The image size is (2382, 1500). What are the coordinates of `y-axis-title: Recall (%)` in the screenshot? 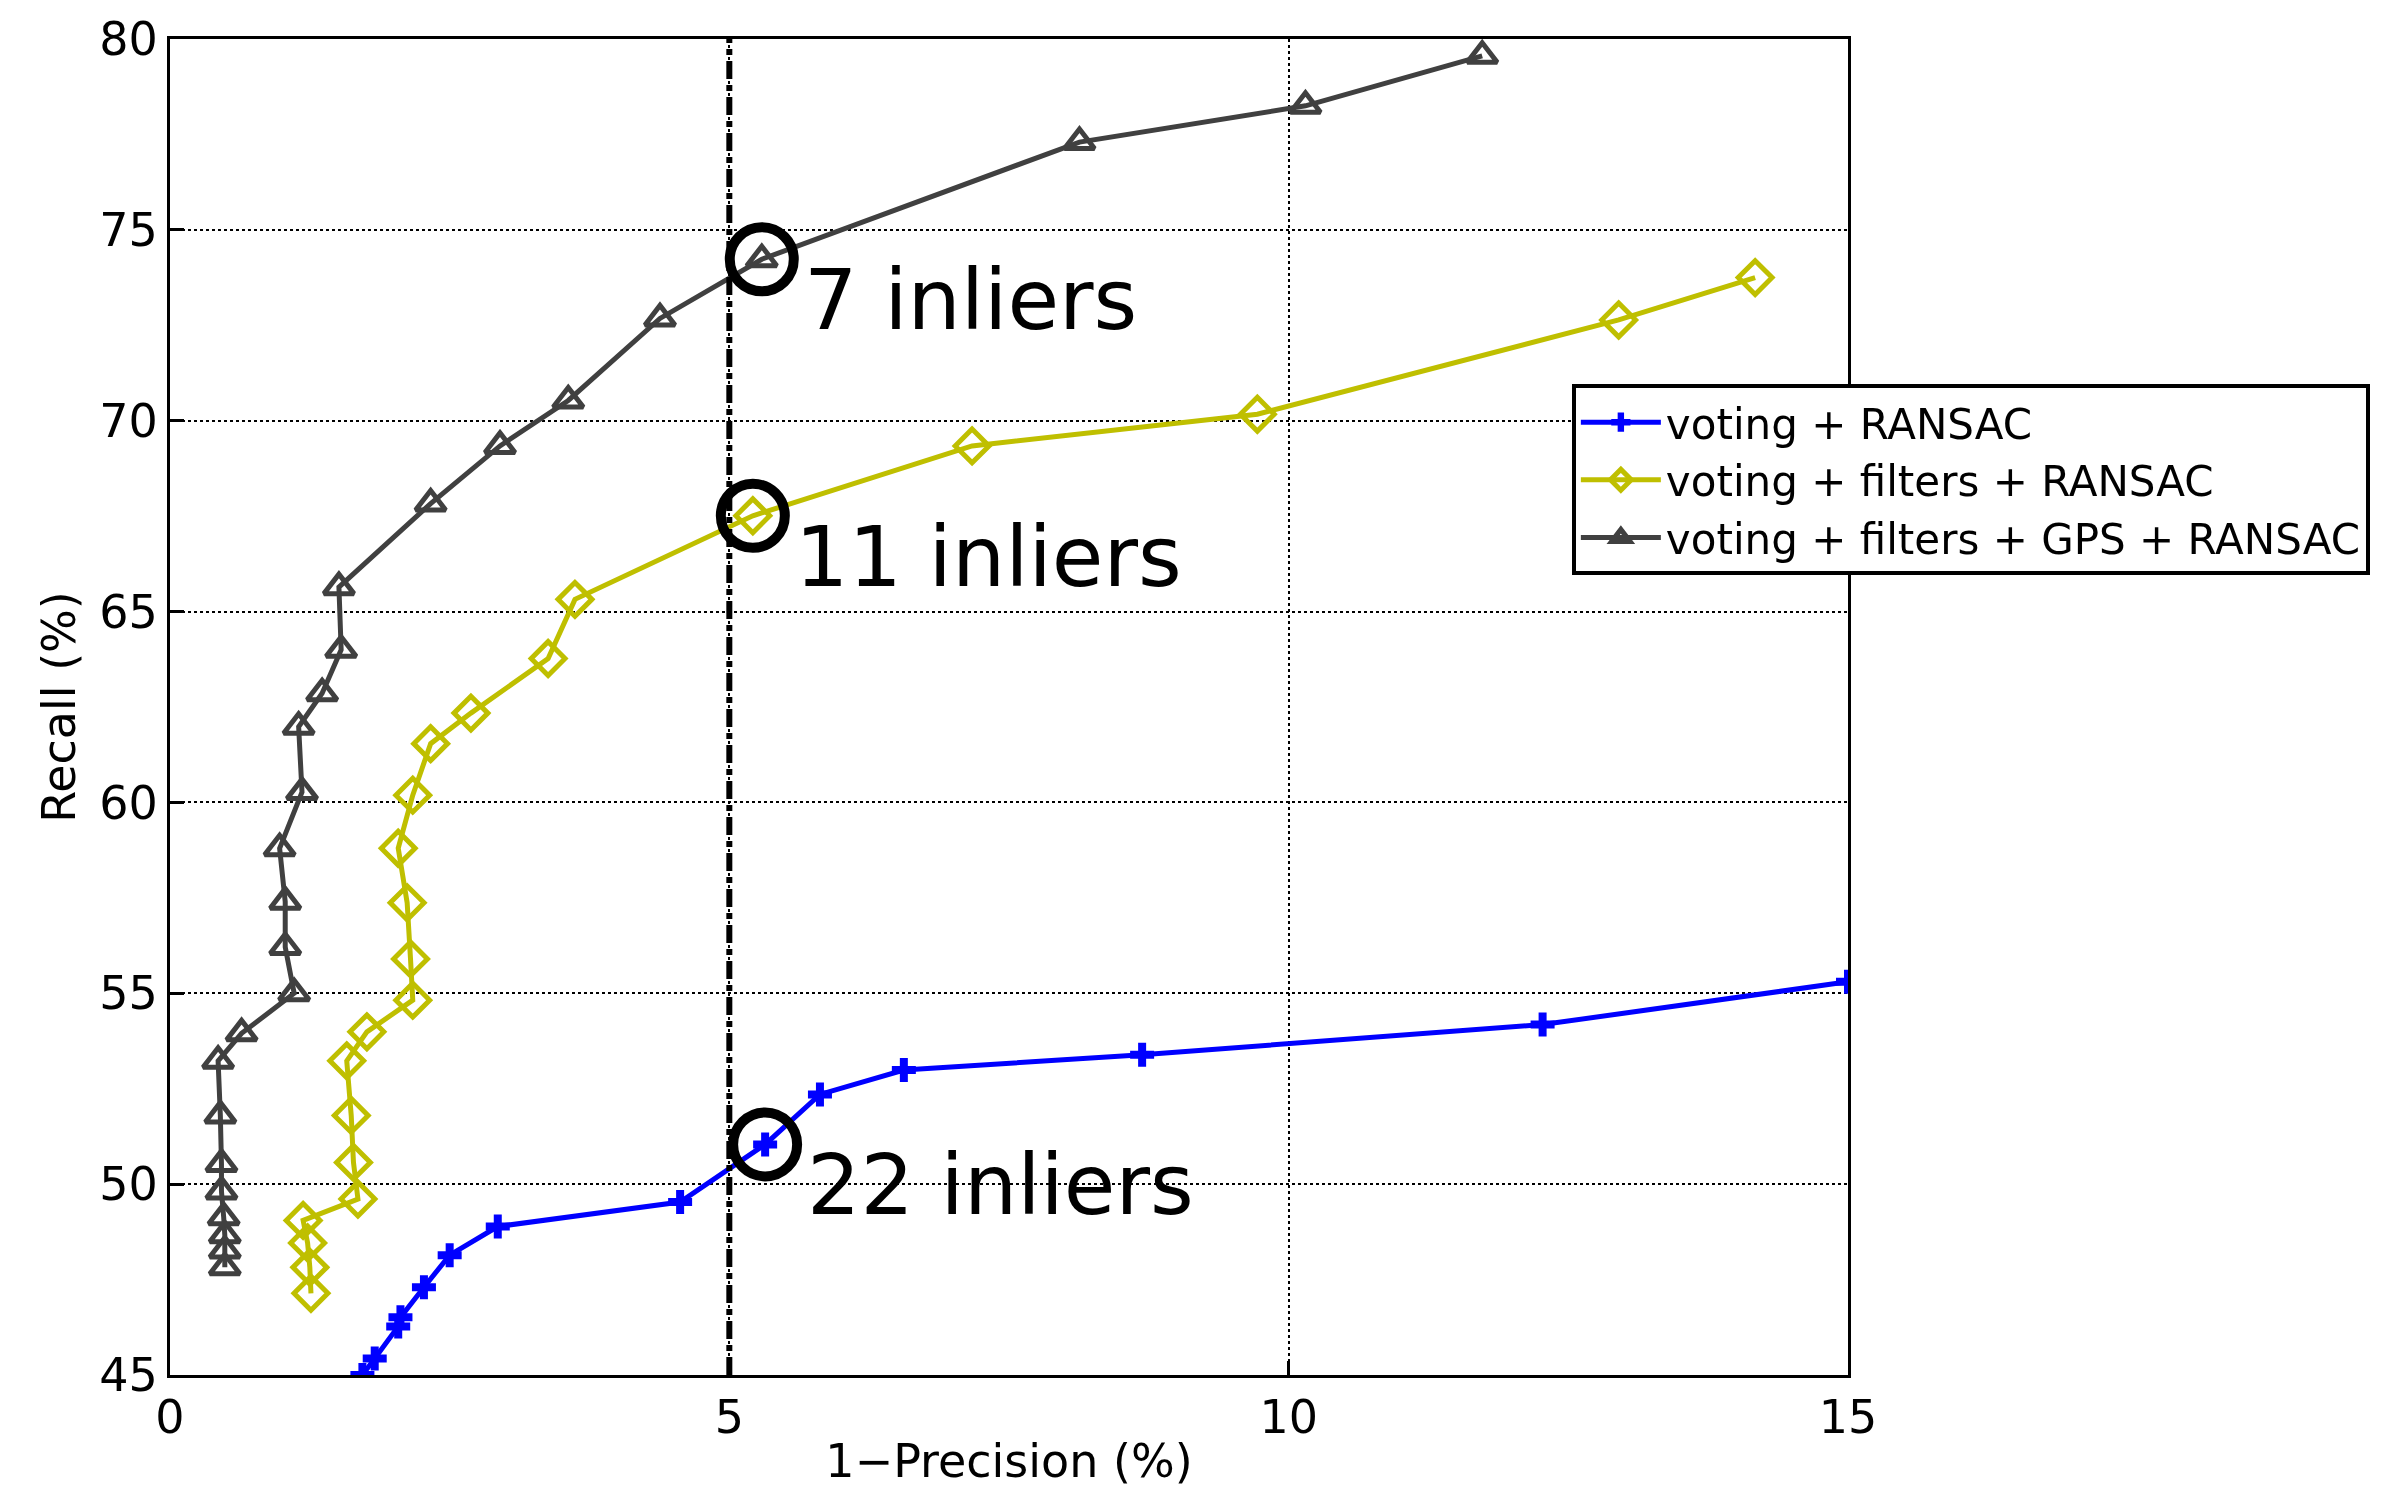 It's located at (58, 707).